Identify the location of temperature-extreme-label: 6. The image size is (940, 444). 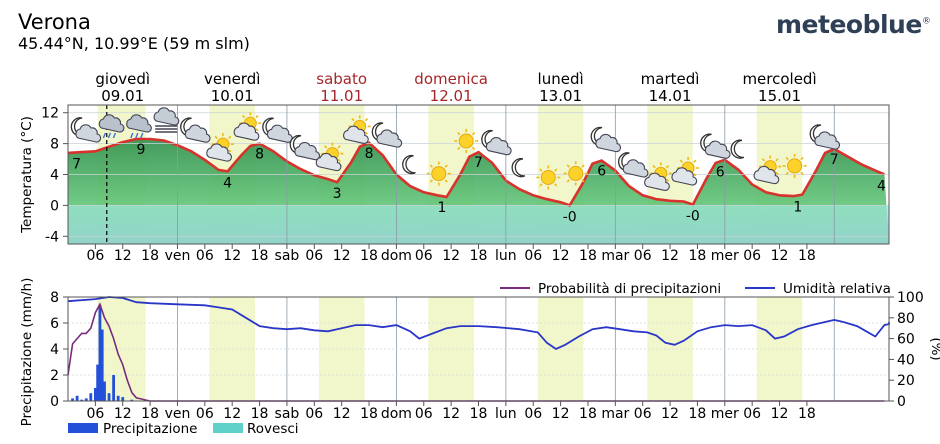
(601, 172).